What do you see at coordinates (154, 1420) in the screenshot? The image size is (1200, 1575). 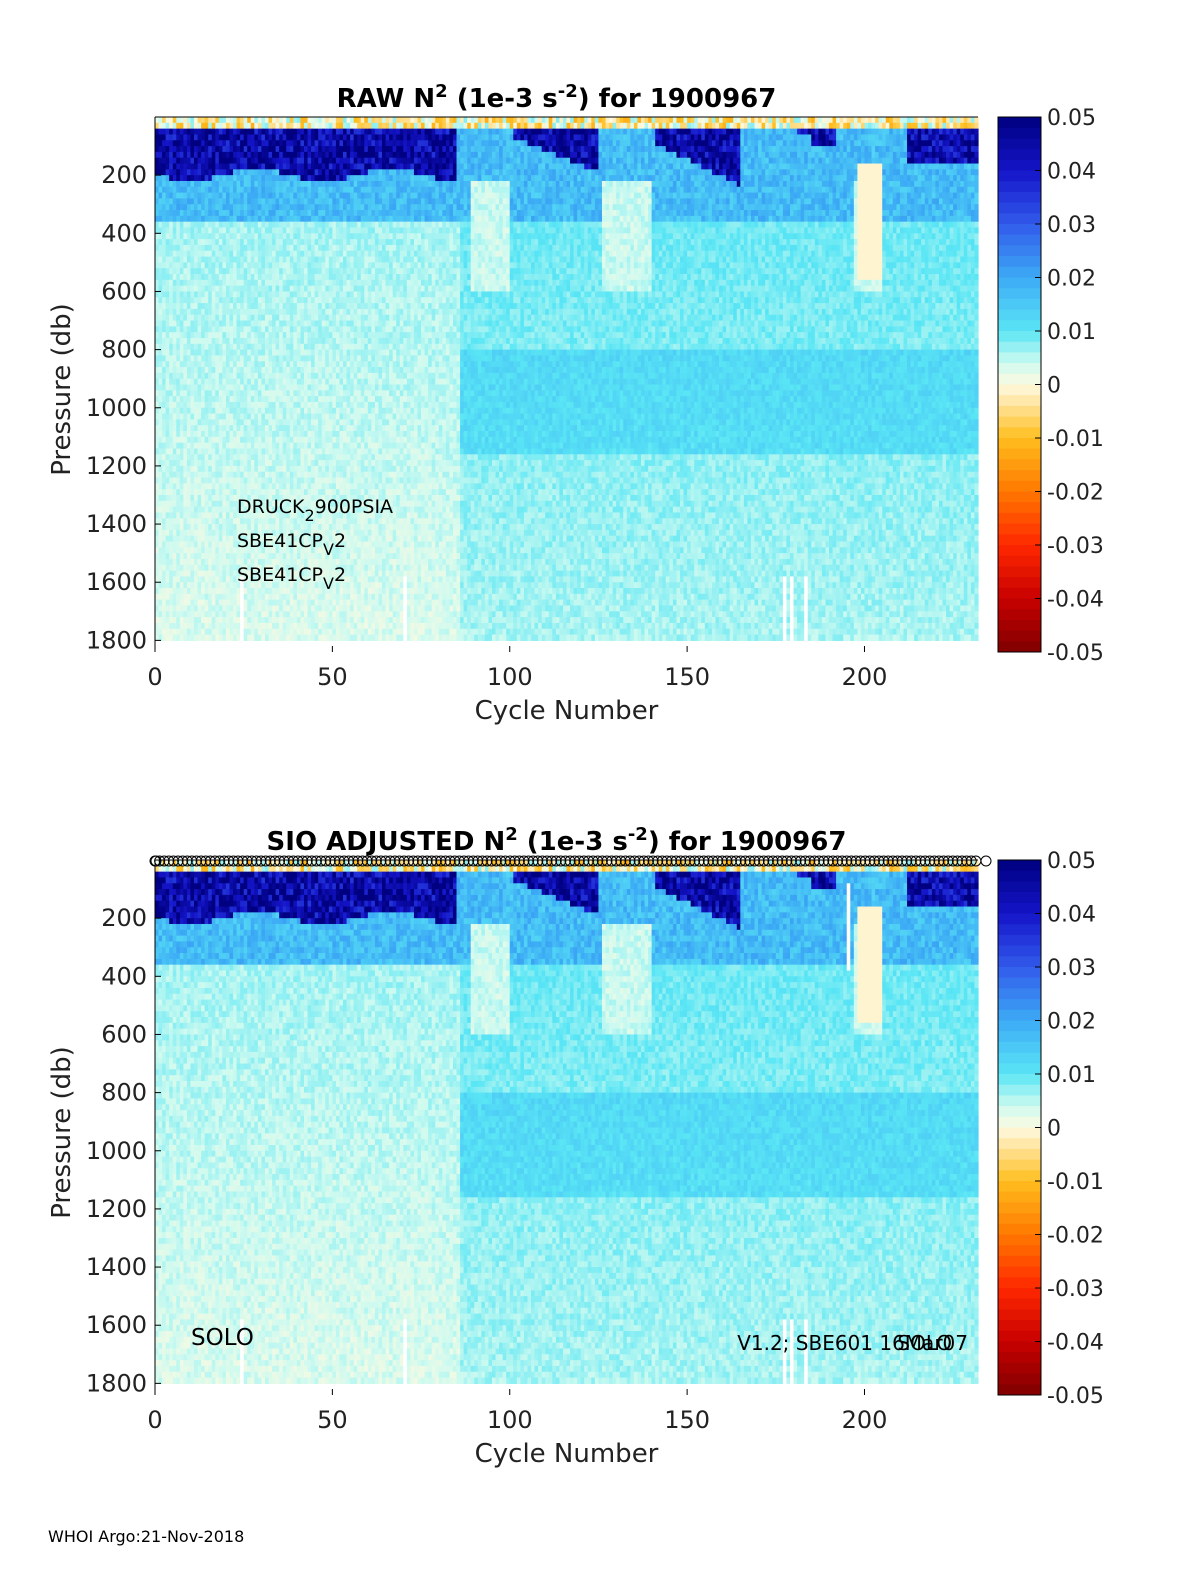 I see `x-tick-label: 0` at bounding box center [154, 1420].